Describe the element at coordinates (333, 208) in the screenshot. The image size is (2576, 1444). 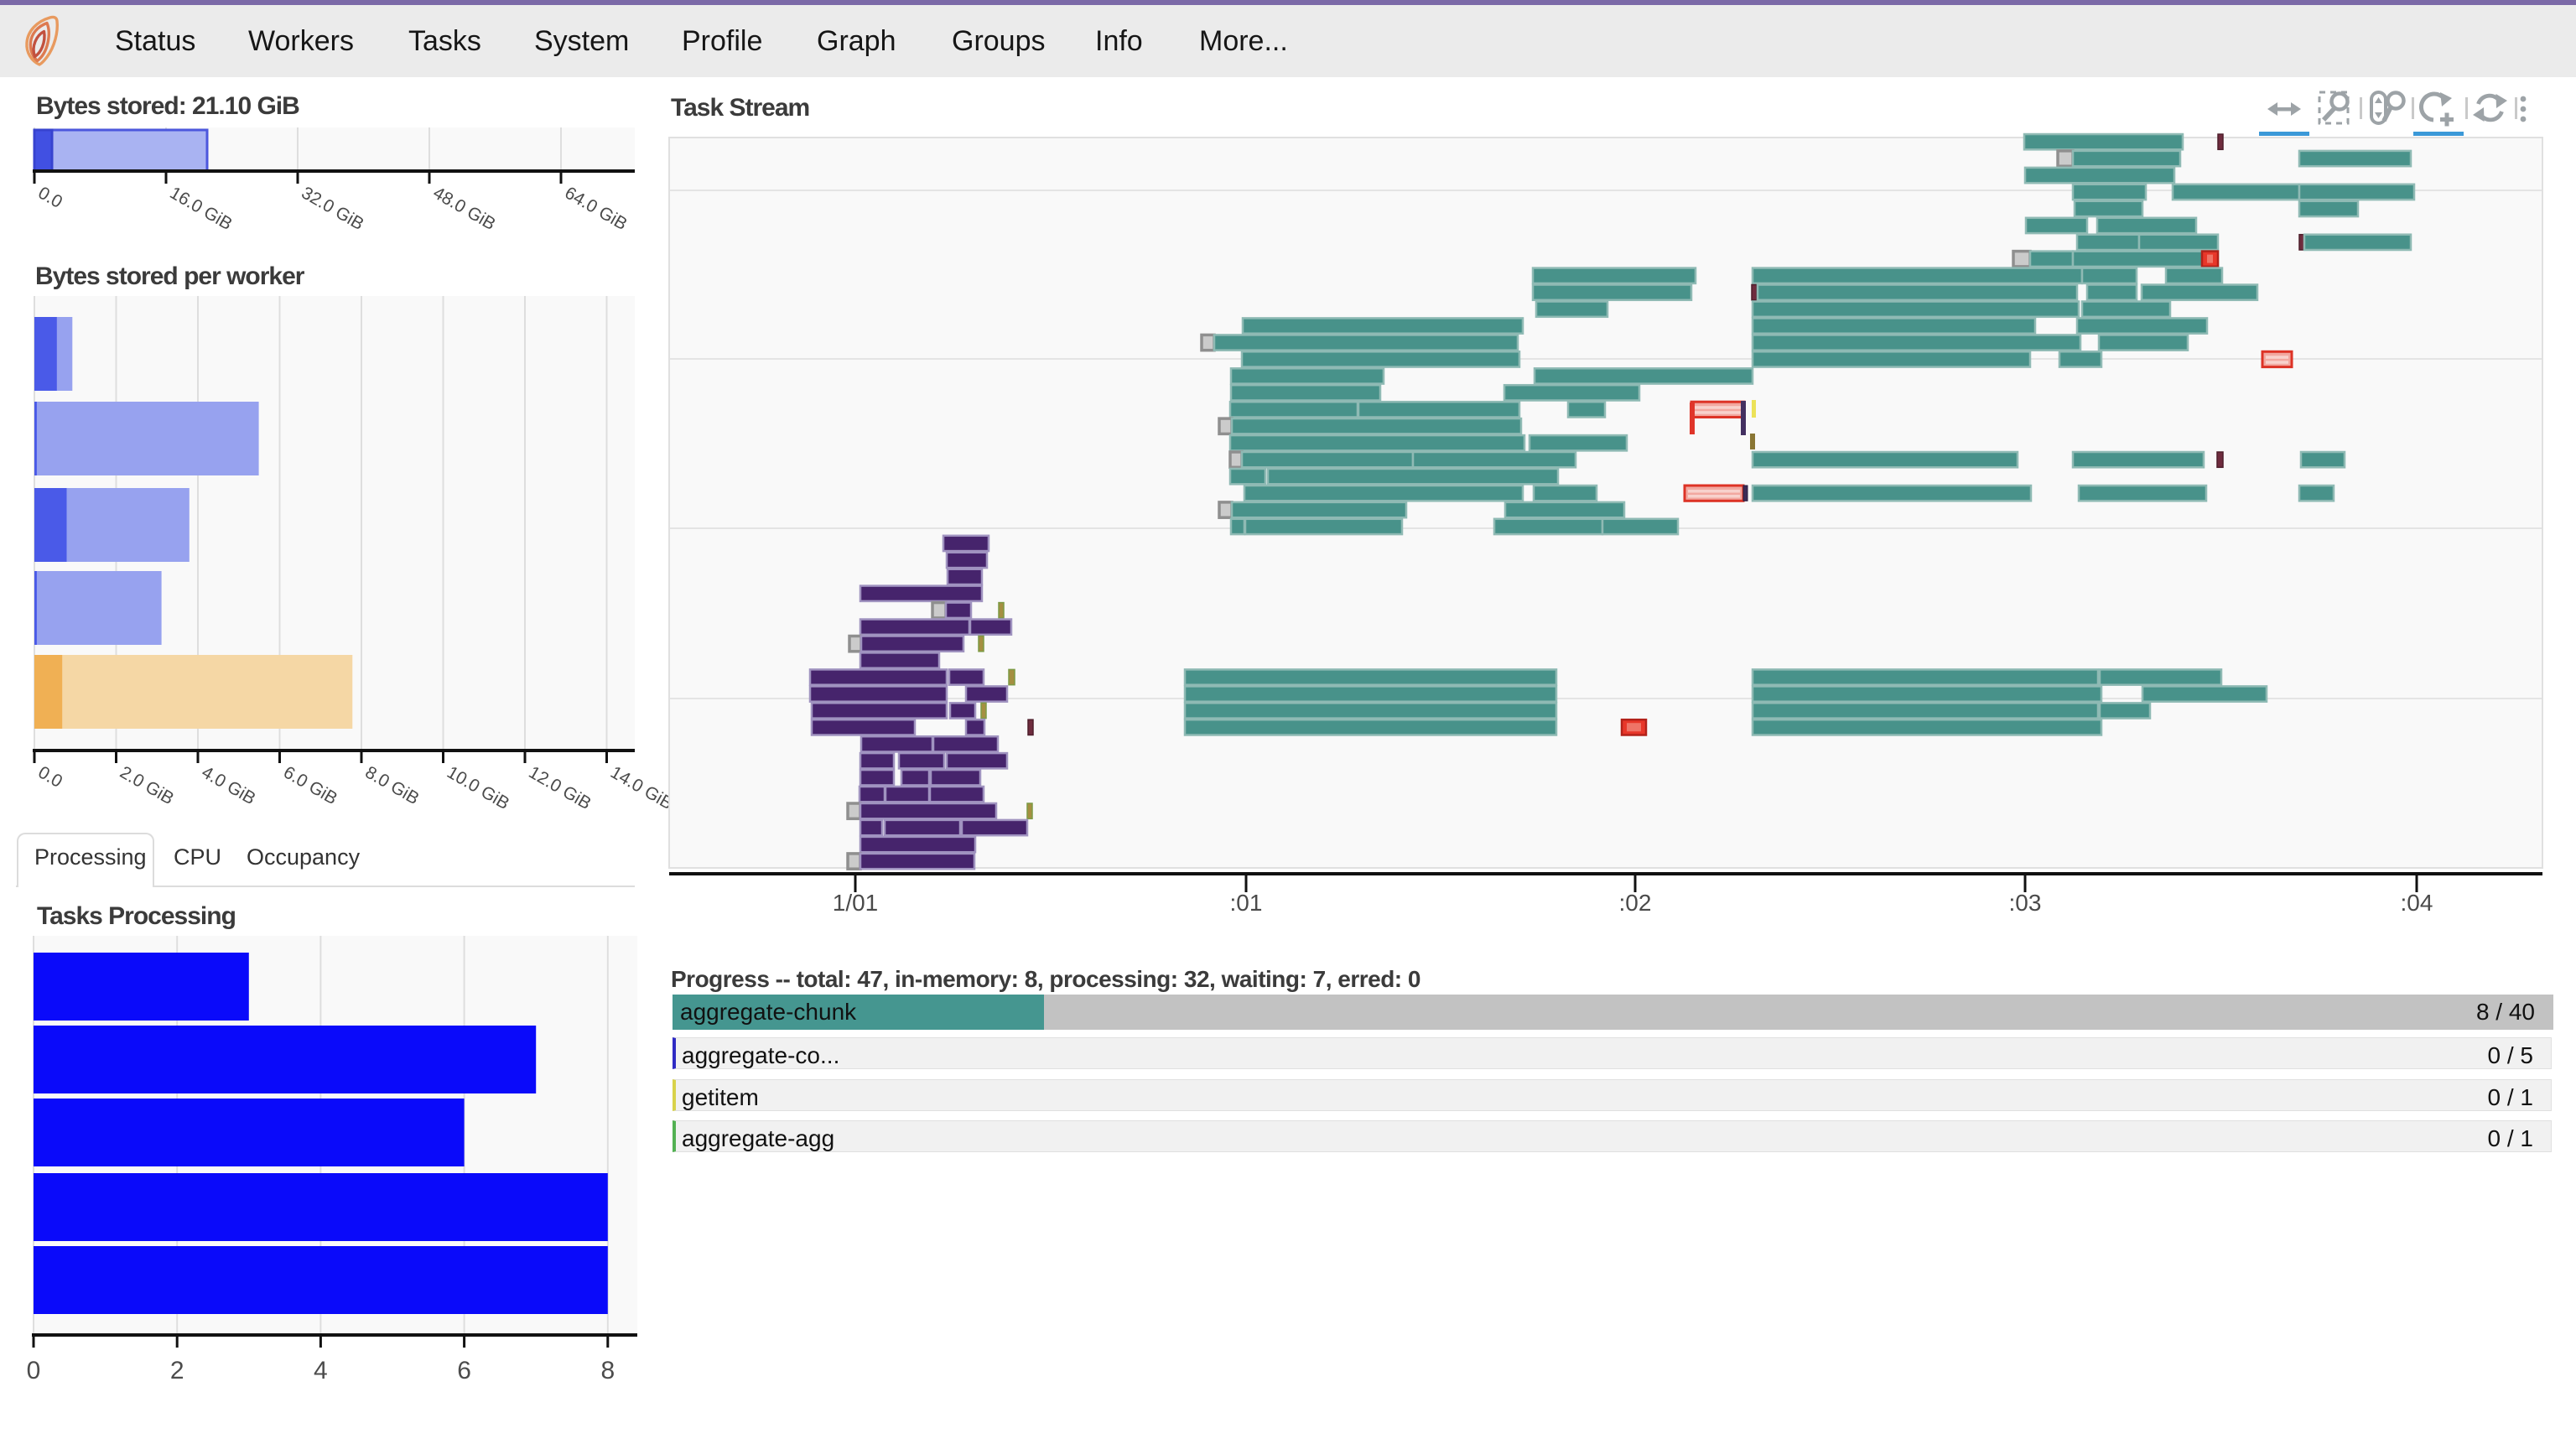
I see `svg-text: 32.0 GiB` at that location.